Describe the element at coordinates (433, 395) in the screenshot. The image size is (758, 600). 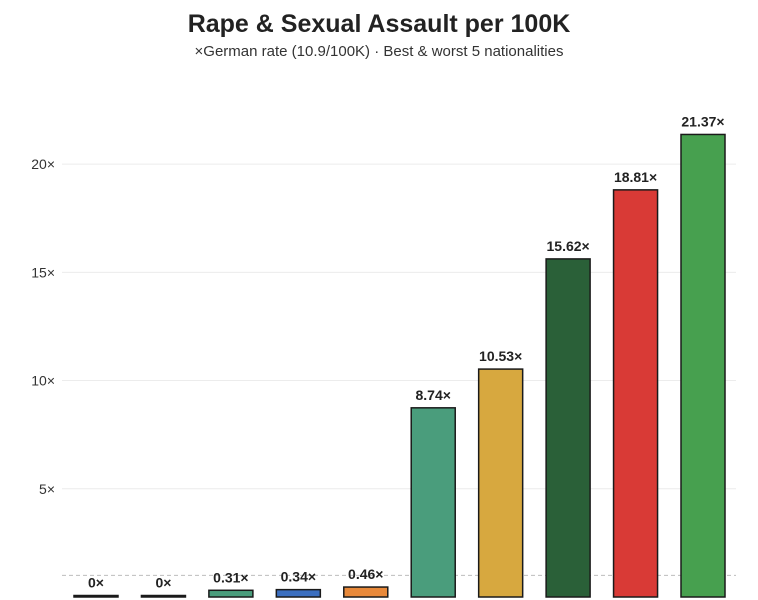
I see `data-label: 8.74×` at that location.